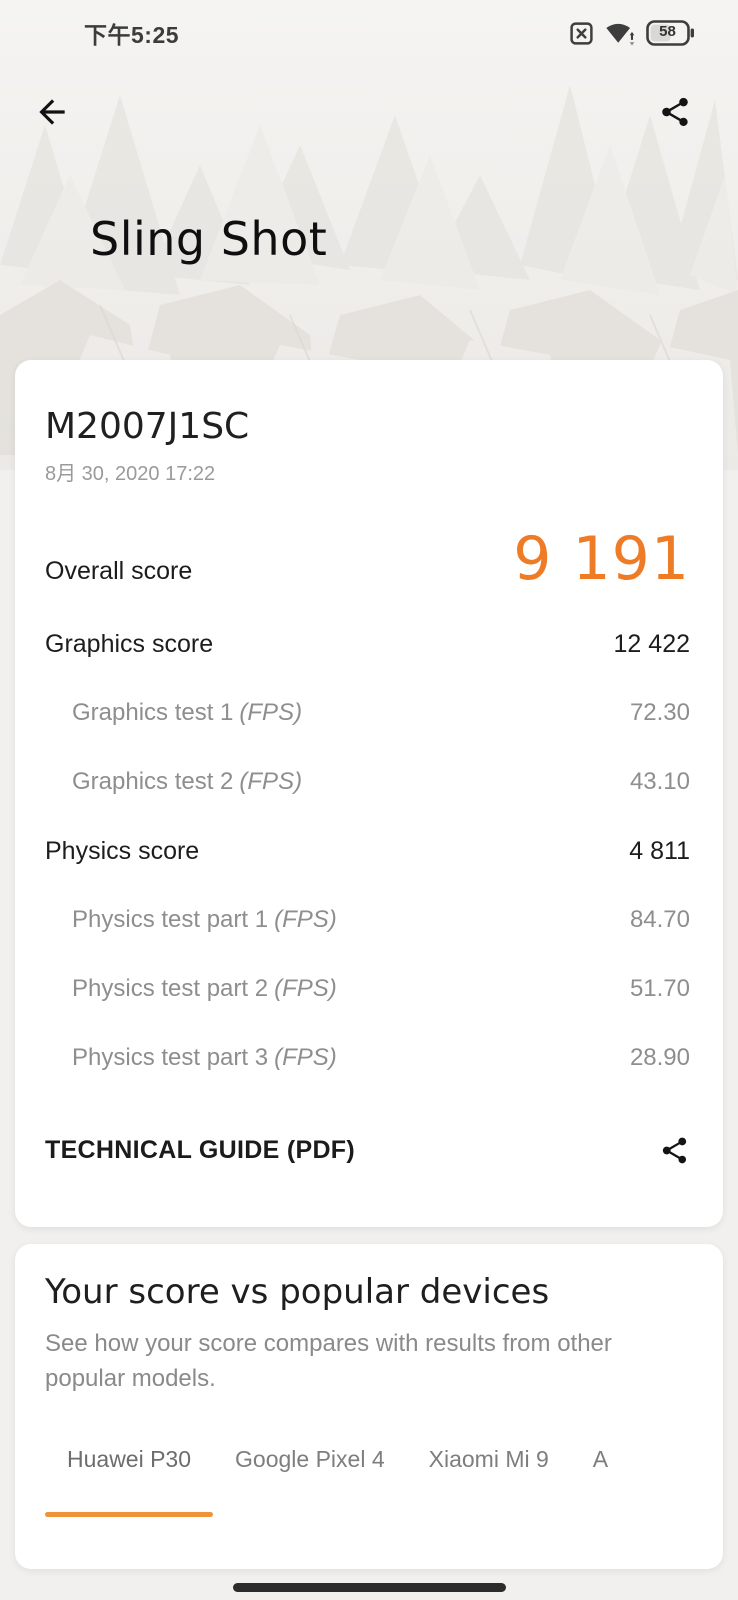  What do you see at coordinates (130, 474) in the screenshot?
I see `result-date: 8月 30, 2020 17:22` at bounding box center [130, 474].